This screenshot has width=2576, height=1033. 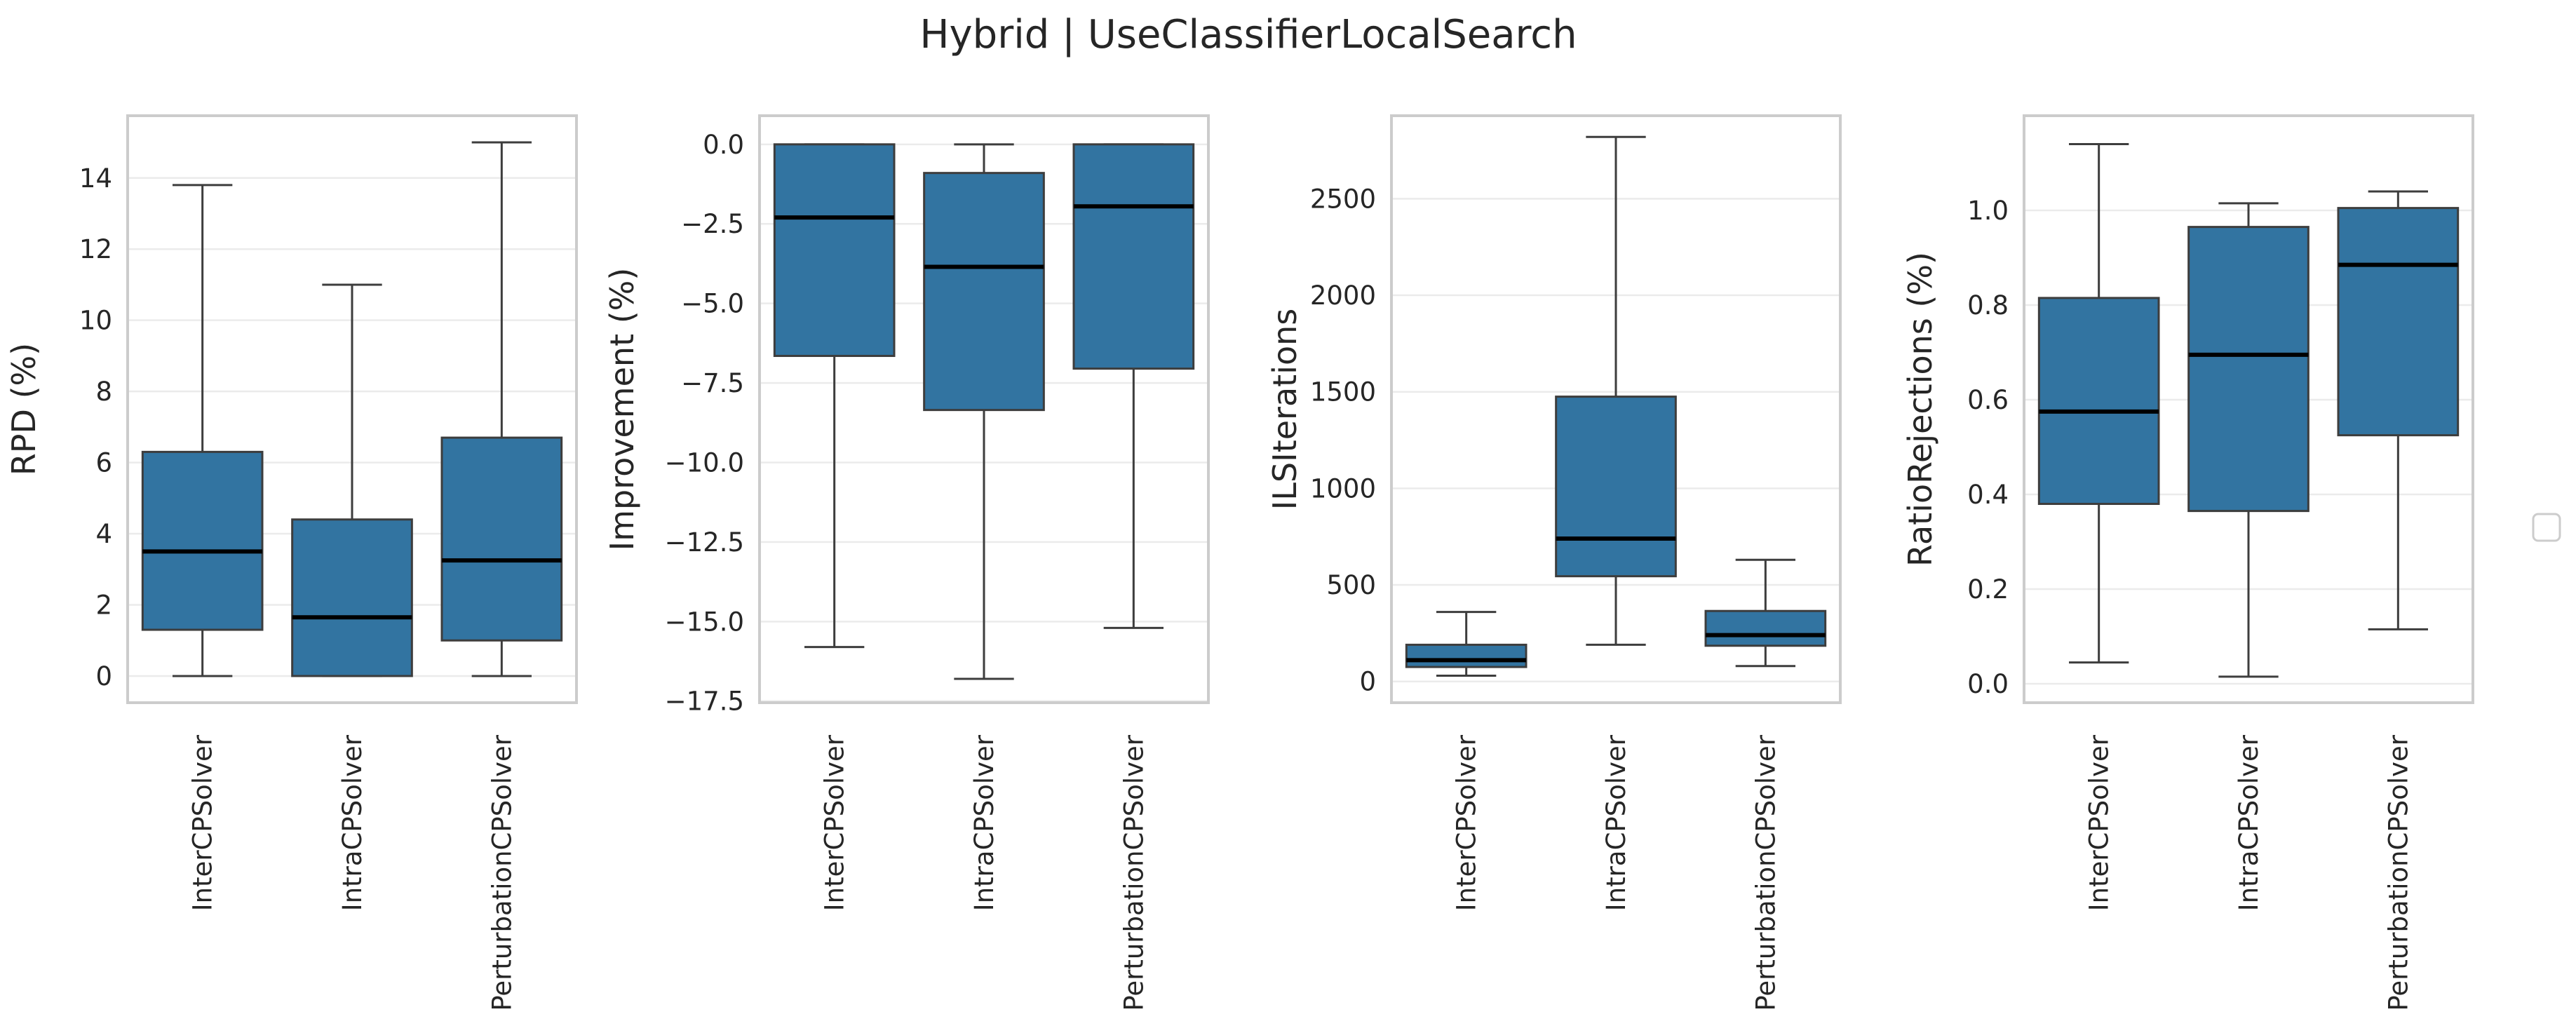 What do you see at coordinates (103, 534) in the screenshot?
I see `y-tick-label: 4` at bounding box center [103, 534].